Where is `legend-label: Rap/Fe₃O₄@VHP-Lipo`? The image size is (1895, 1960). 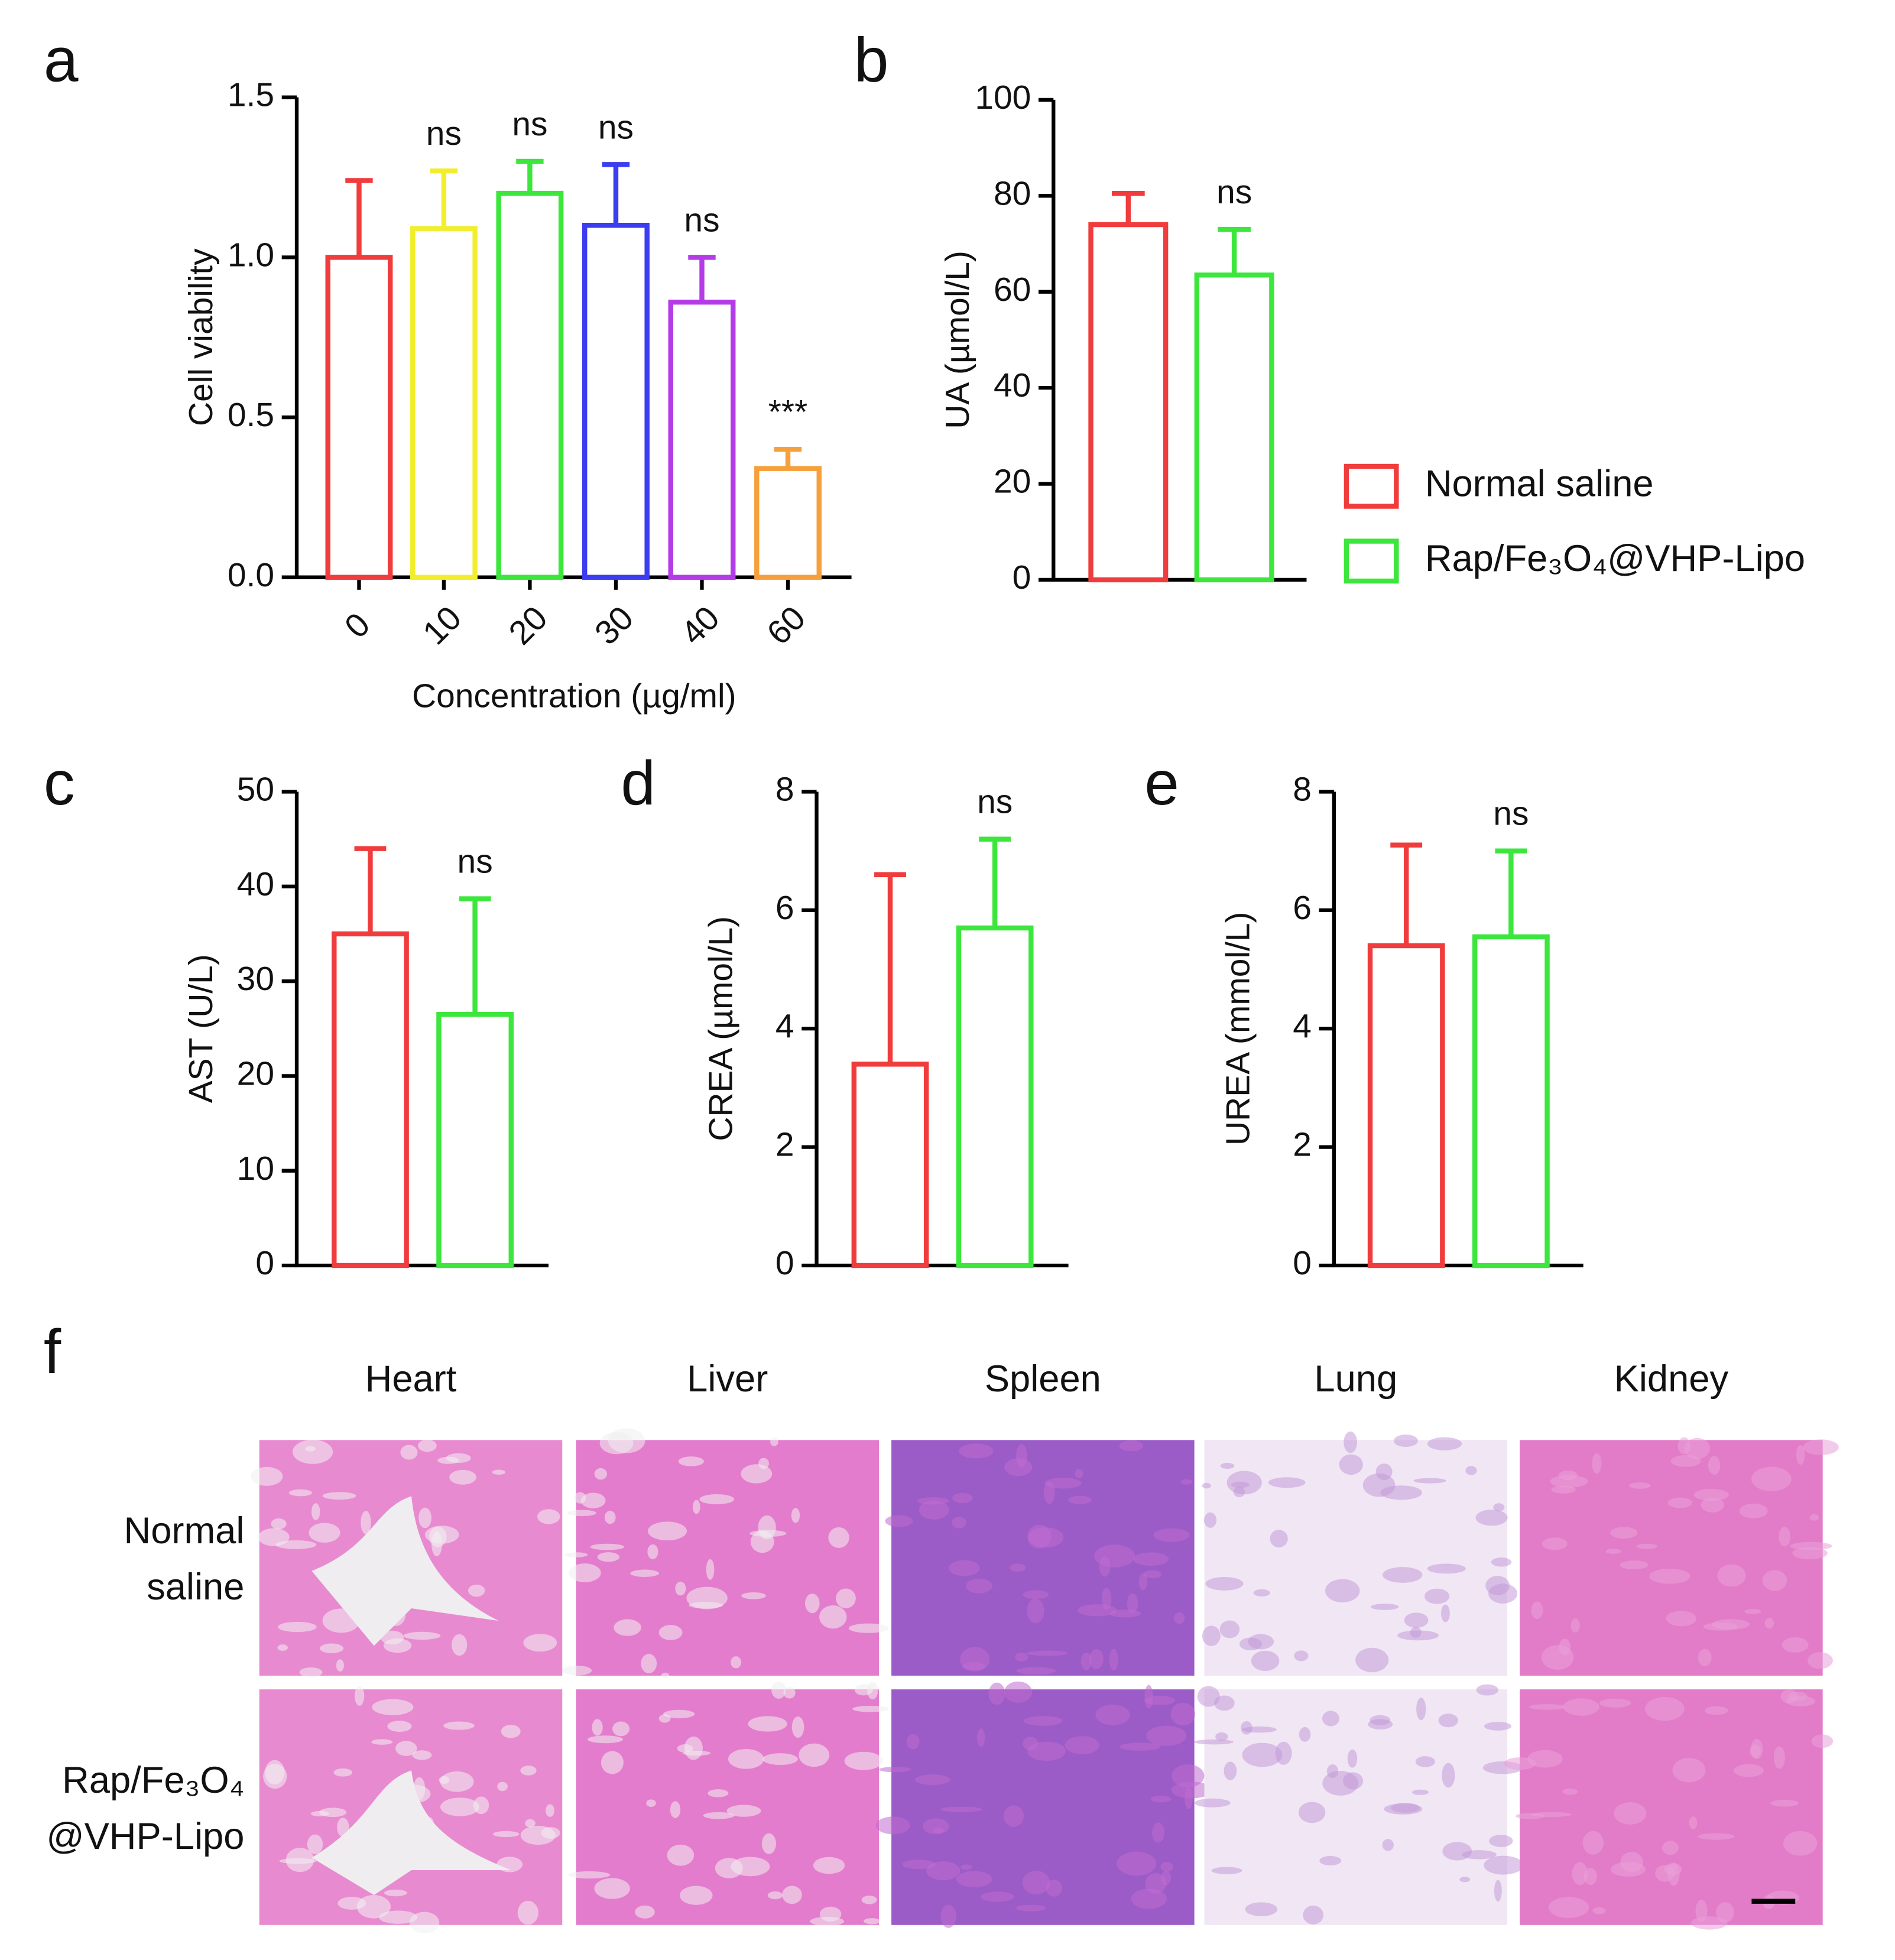
legend-label: Rap/Fe₃O₄@VHP-Lipo is located at coordinates (1615, 558).